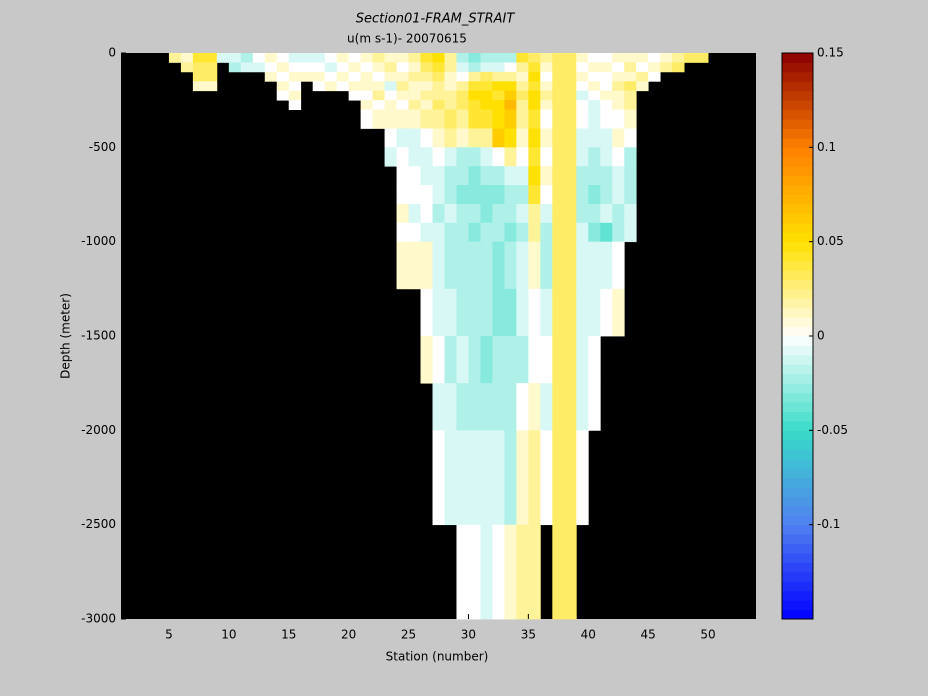 Image resolution: width=928 pixels, height=696 pixels. What do you see at coordinates (169, 635) in the screenshot?
I see `x-tick-label: 5` at bounding box center [169, 635].